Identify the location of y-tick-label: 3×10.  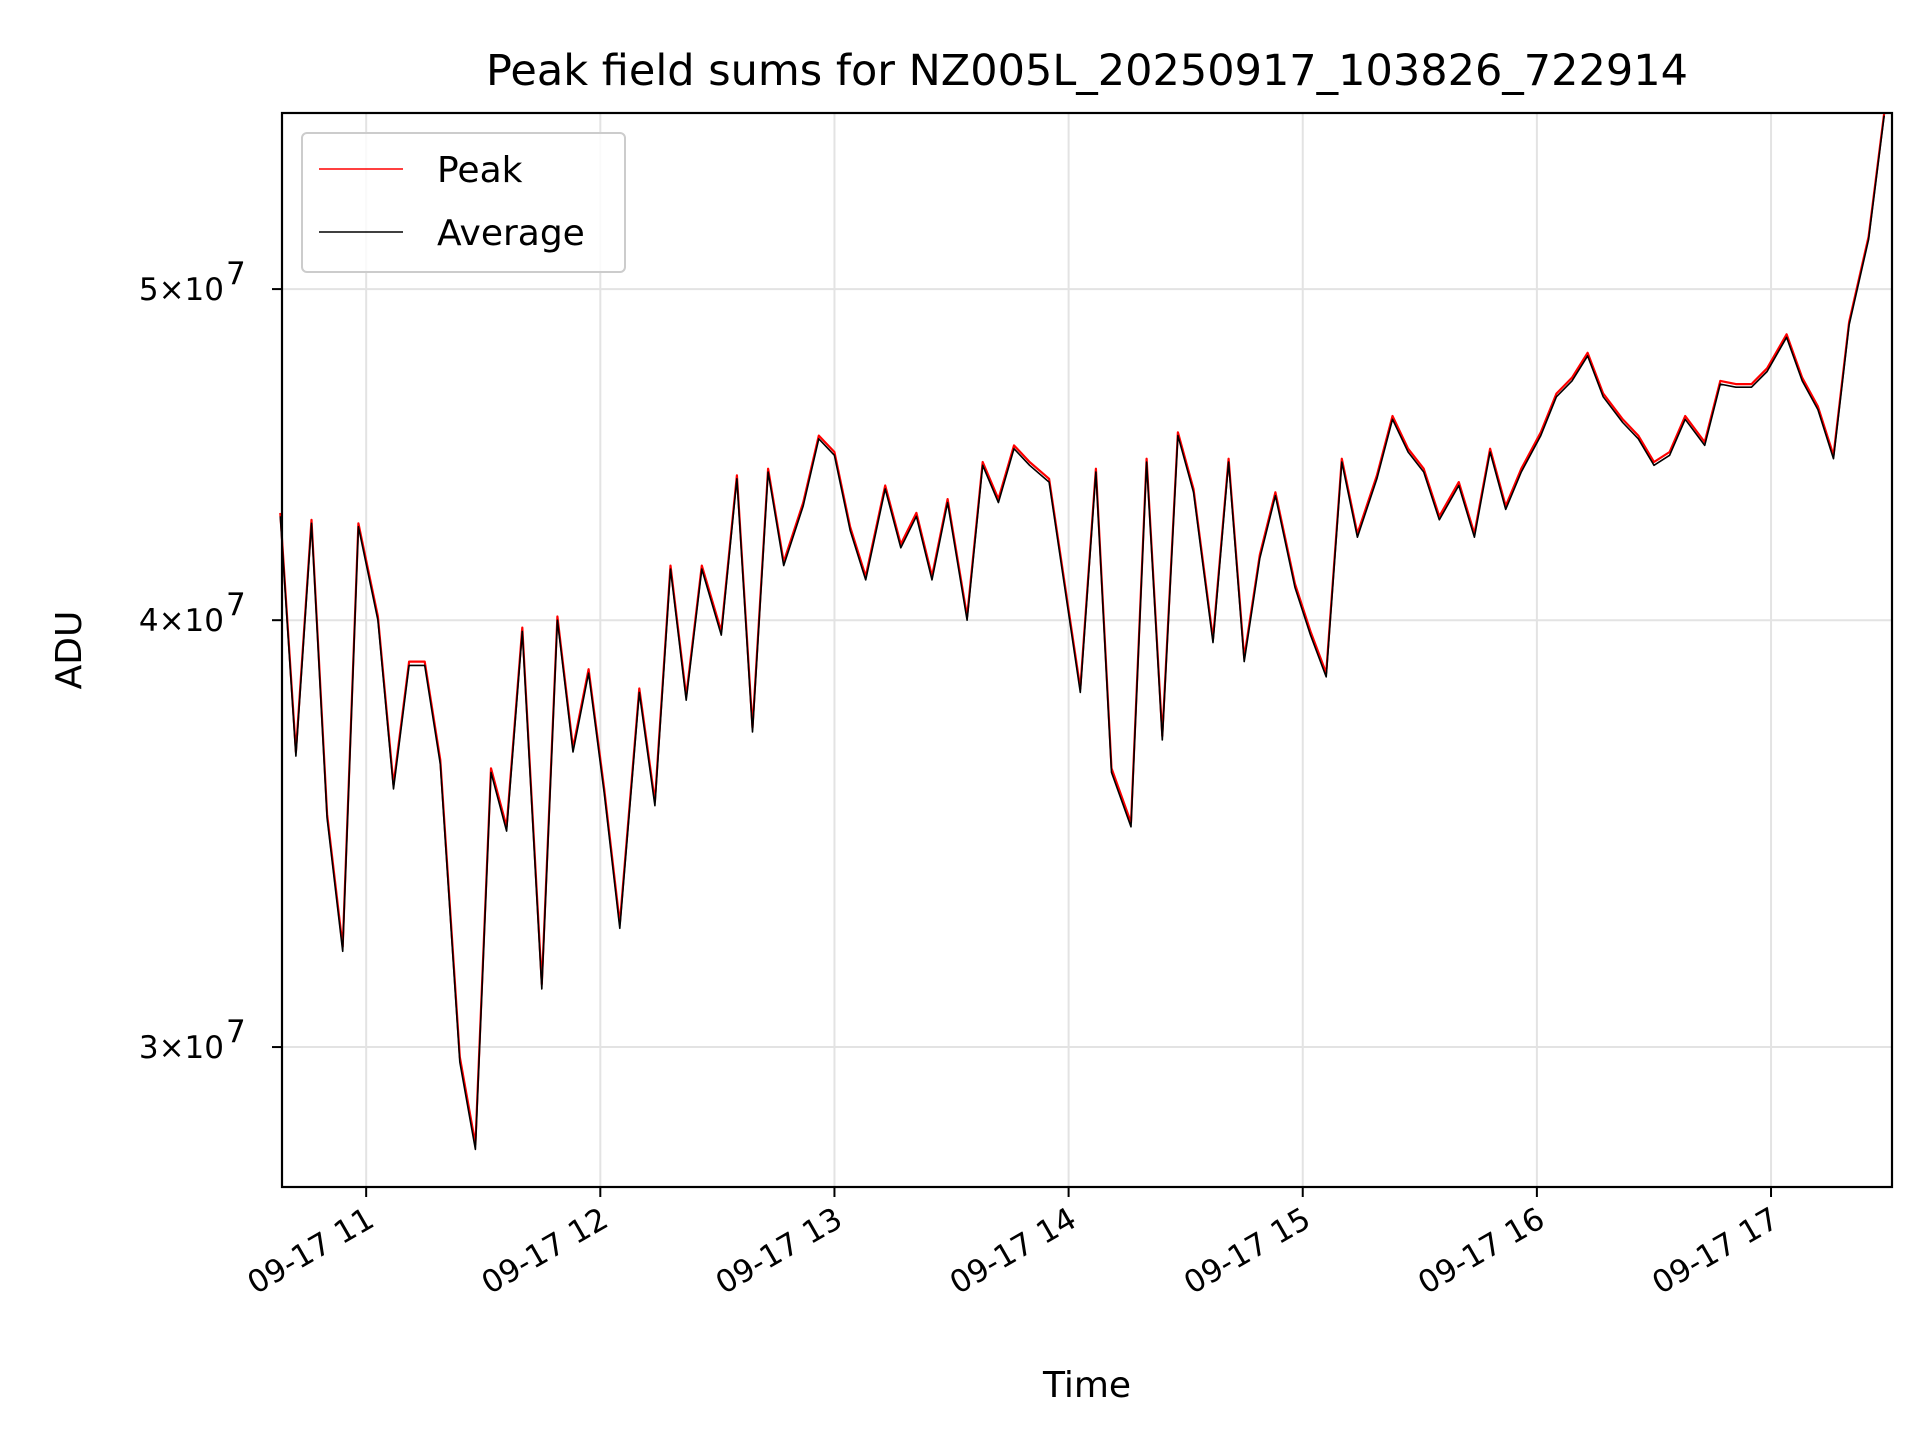
(181, 1048).